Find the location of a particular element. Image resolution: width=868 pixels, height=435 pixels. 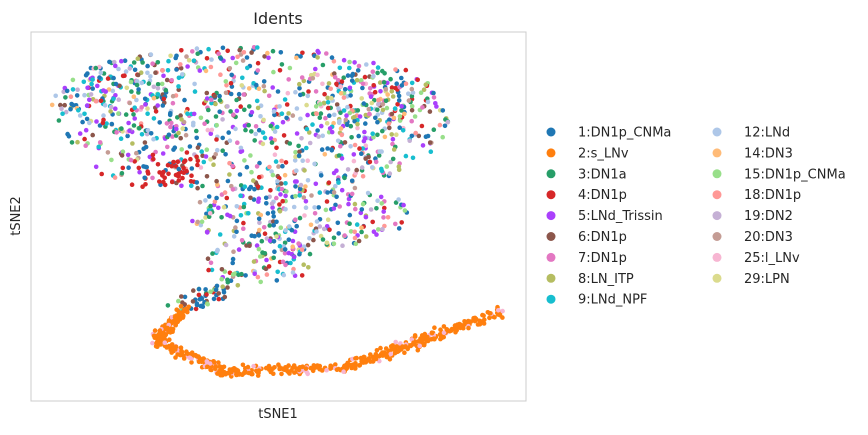

legend-label: 14:DN3 is located at coordinates (768, 153).